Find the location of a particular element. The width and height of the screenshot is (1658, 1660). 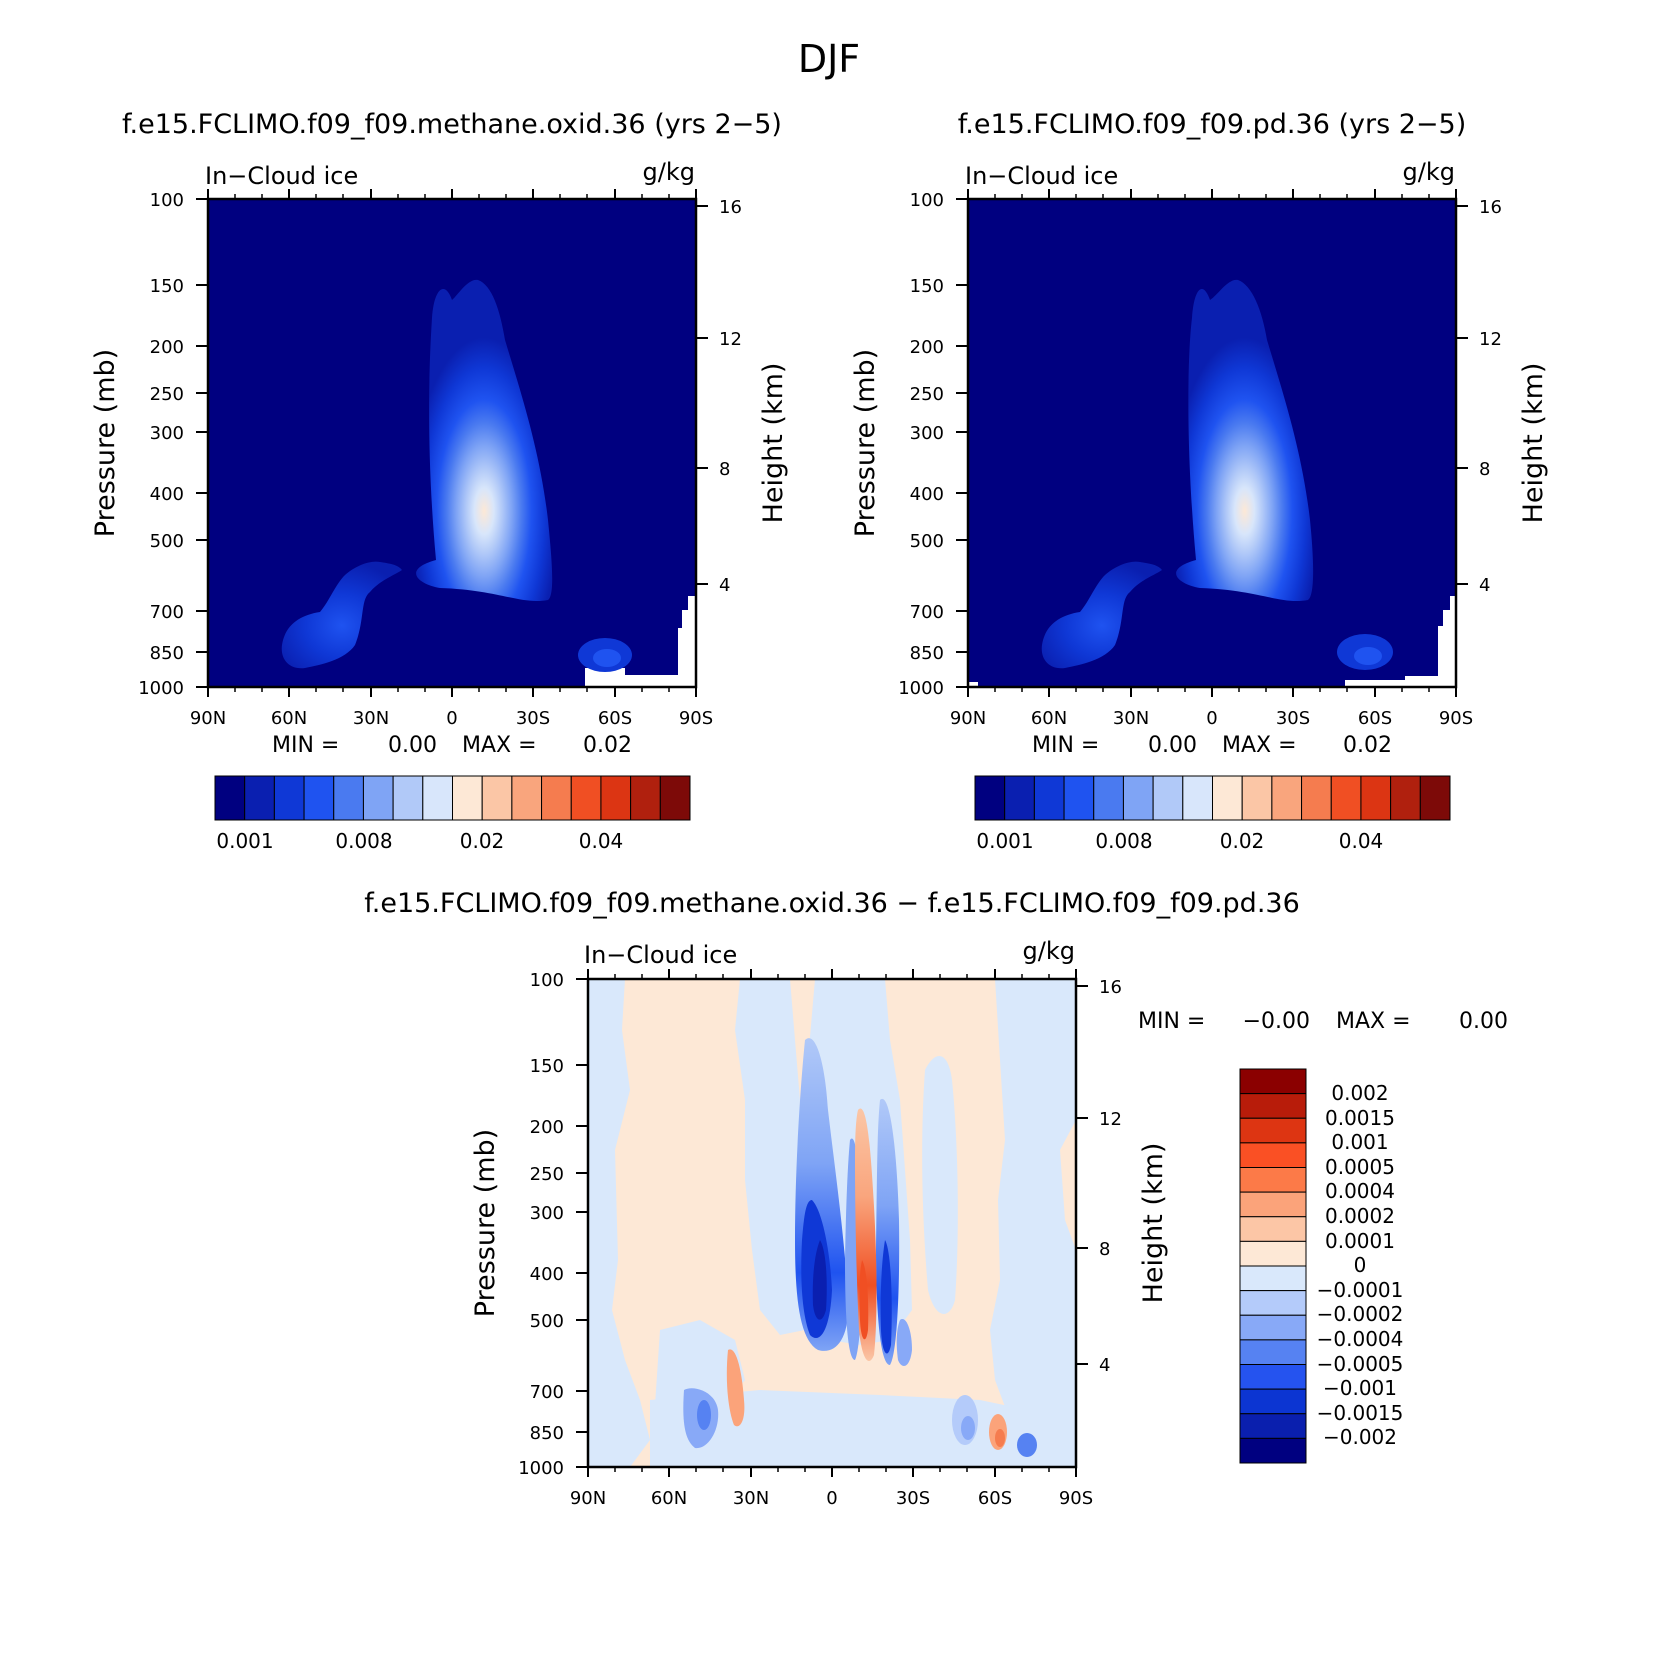

panel-difference-ylabel: Pressure (mb) is located at coordinates (485, 1223).